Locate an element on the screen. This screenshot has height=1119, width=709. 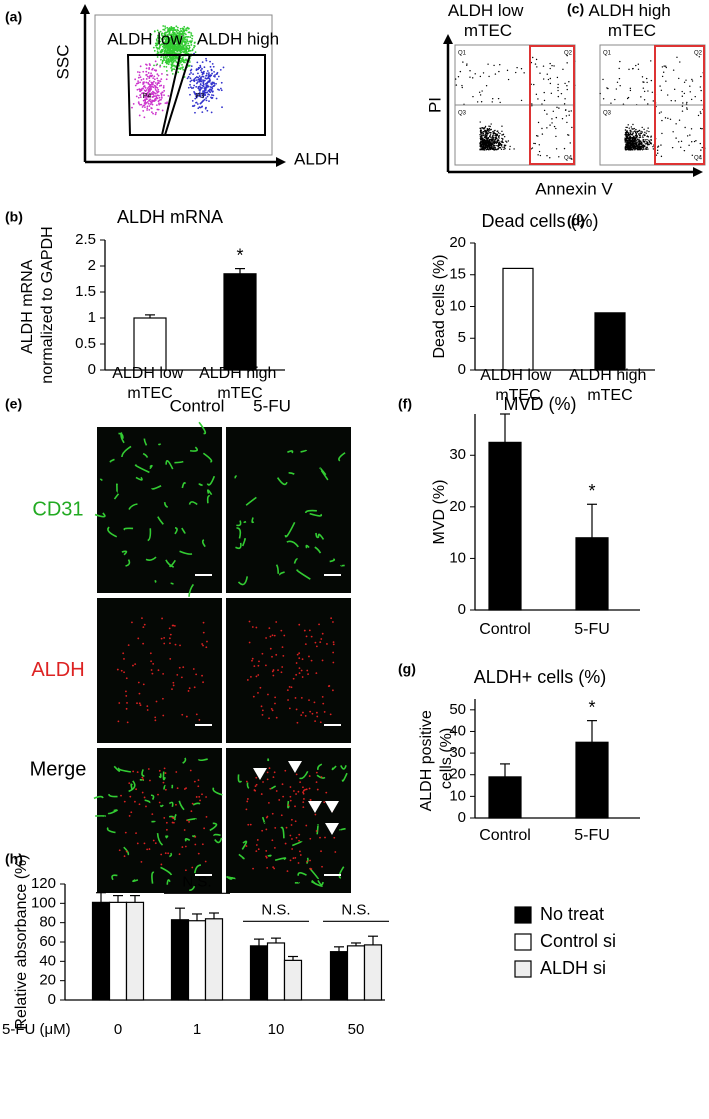
y-tick-label: 0.5 is located at coordinates (85, 343).